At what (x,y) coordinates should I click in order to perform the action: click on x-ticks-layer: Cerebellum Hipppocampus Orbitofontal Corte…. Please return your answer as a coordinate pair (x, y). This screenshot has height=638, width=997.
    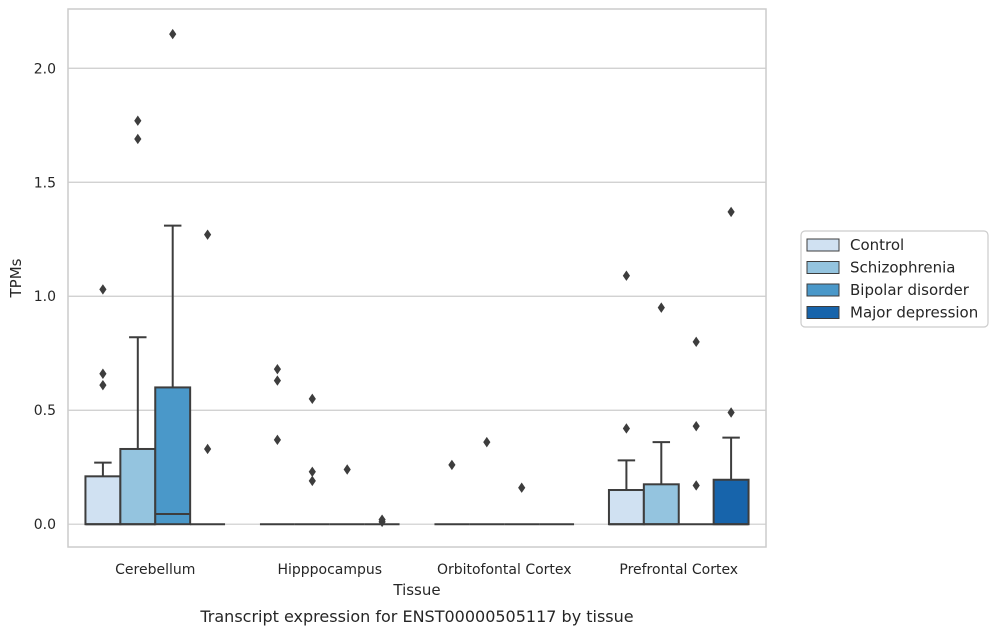
    Looking at the image, I should click on (426, 570).